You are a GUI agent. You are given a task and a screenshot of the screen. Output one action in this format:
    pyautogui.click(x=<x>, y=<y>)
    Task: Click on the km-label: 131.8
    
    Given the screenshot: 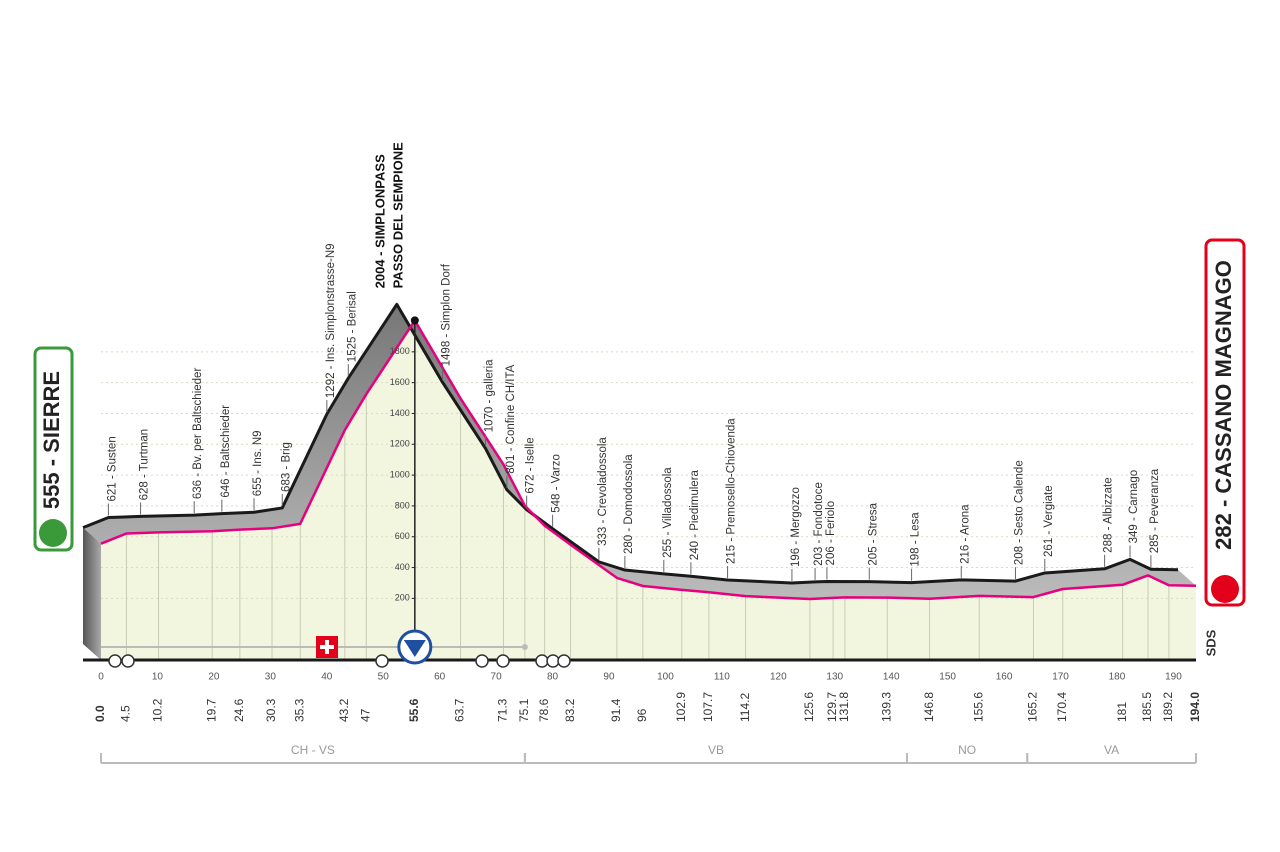 What is the action you would take?
    pyautogui.click(x=844, y=707)
    